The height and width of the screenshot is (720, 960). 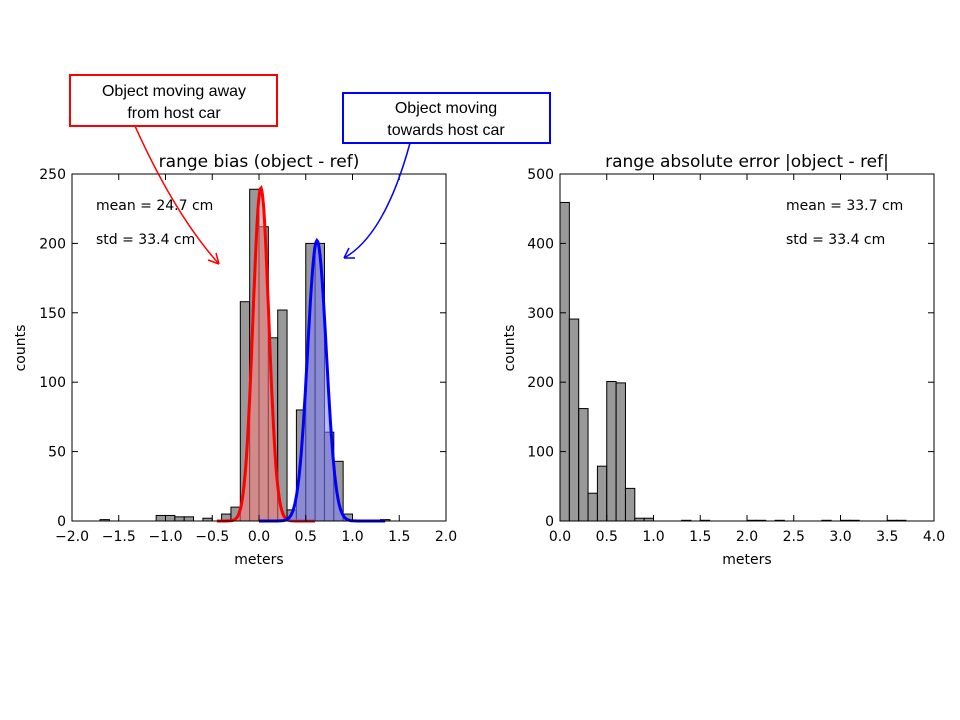 I want to click on annotation-line-2: from host car, so click(x=174, y=113).